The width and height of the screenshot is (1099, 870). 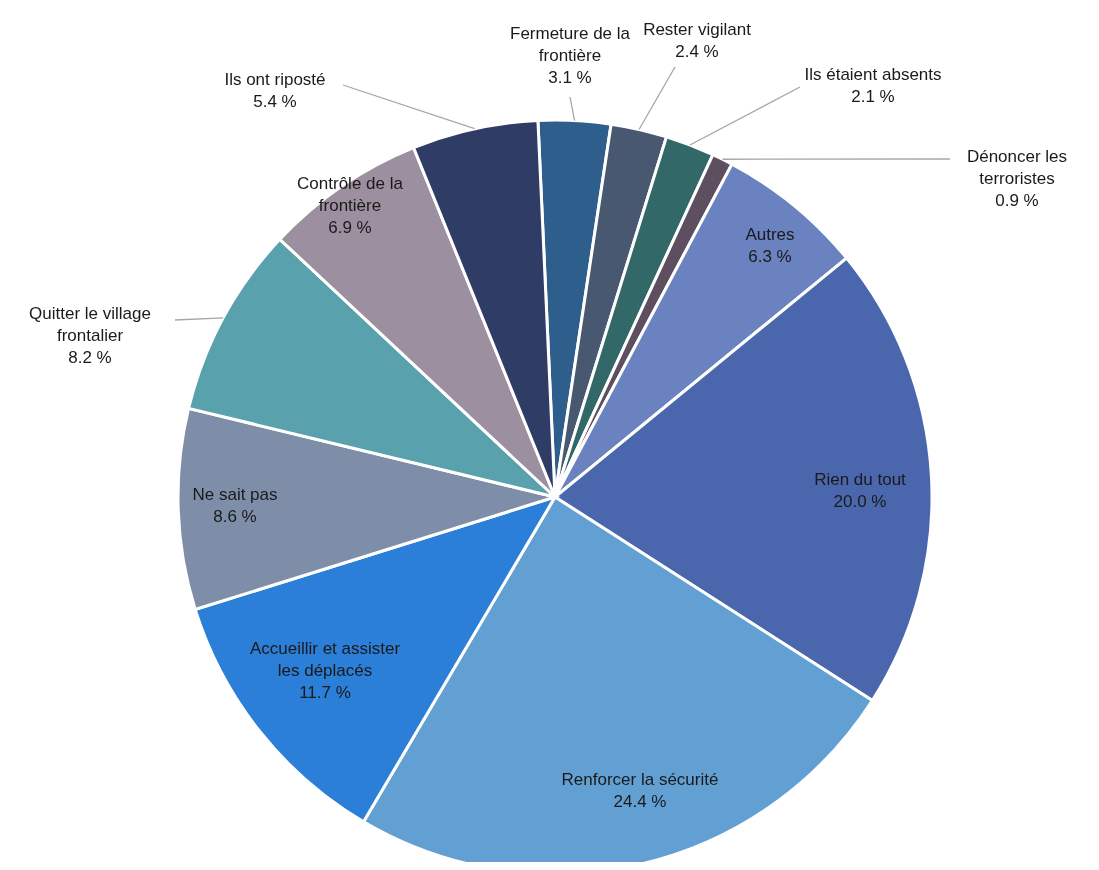 I want to click on slice-label: Ils étaient absents, so click(x=873, y=75).